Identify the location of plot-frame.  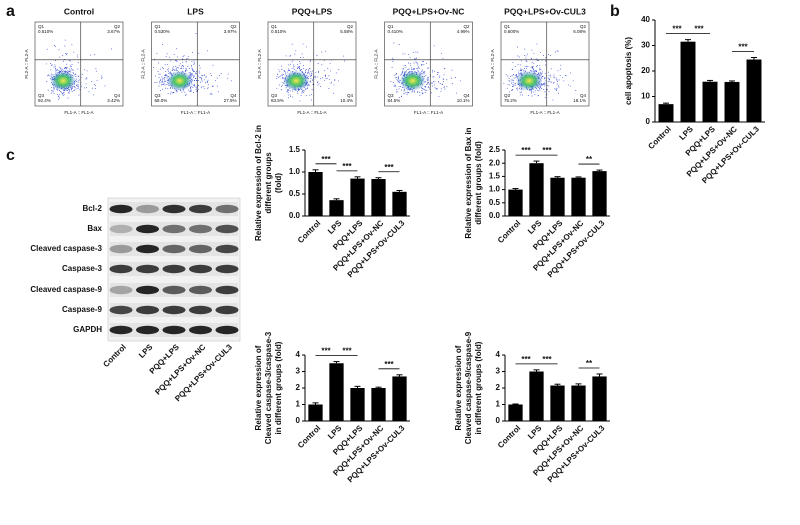
(79, 64).